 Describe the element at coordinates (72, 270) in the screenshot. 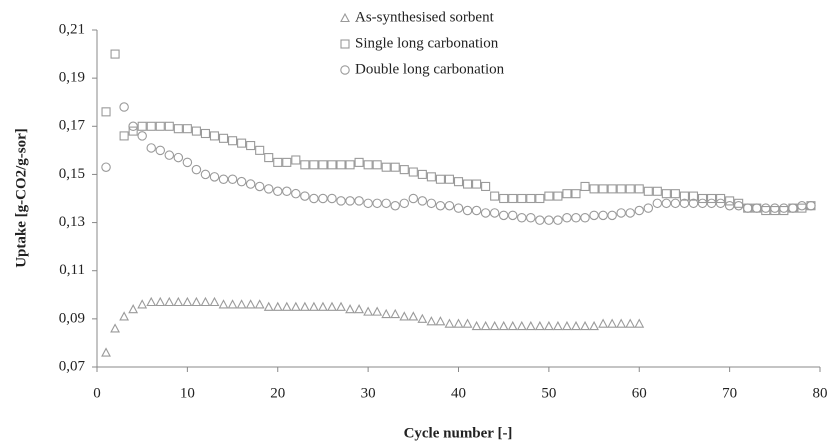

I see `y-tick-label: 0,11` at that location.